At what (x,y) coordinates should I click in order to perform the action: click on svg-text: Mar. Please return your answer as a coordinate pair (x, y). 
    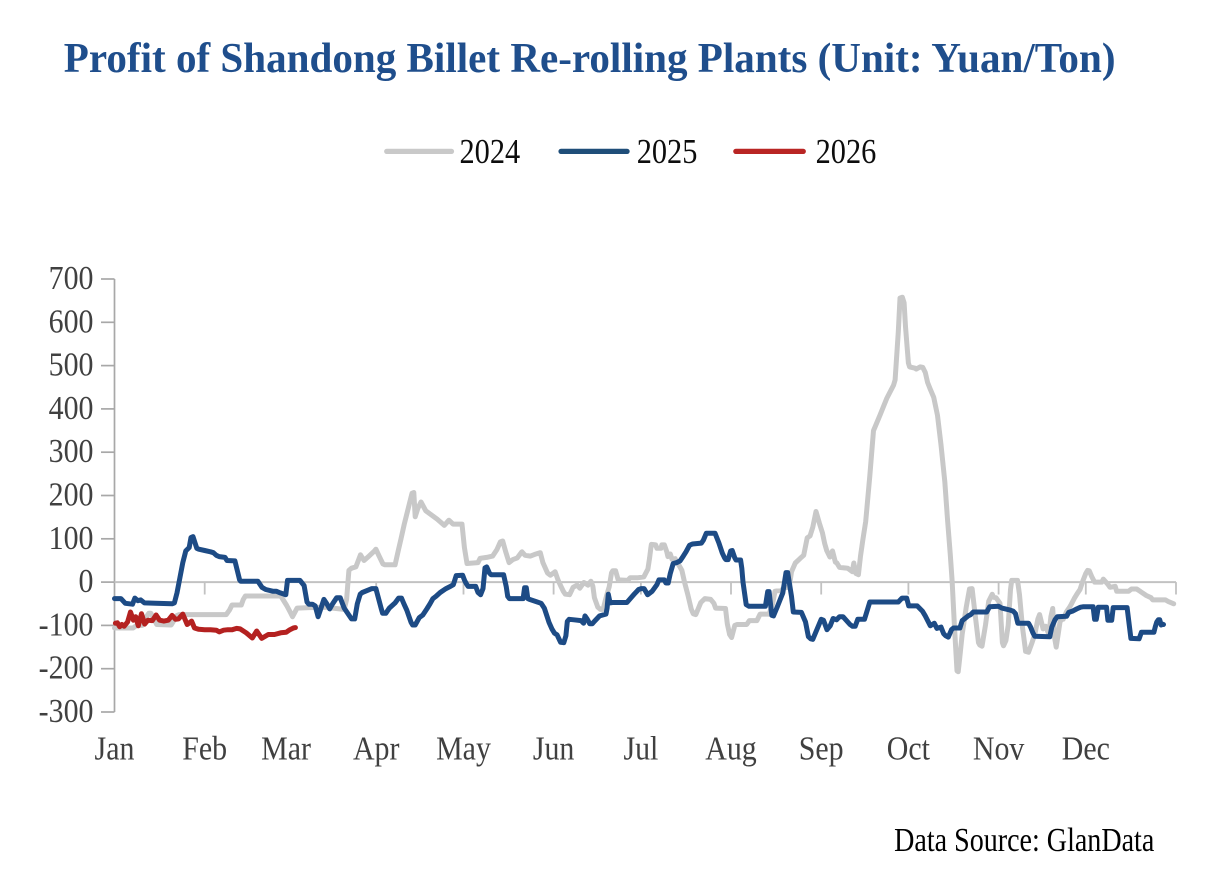
    Looking at the image, I should click on (286, 748).